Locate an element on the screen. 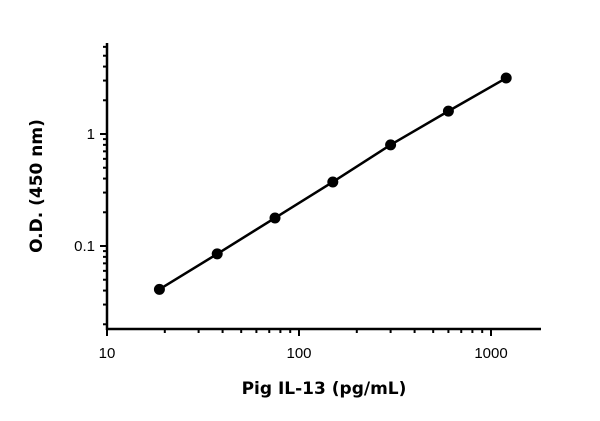 Image resolution: width=600 pixels, height=421 pixels. y-tick-label: 1 is located at coordinates (91, 134).